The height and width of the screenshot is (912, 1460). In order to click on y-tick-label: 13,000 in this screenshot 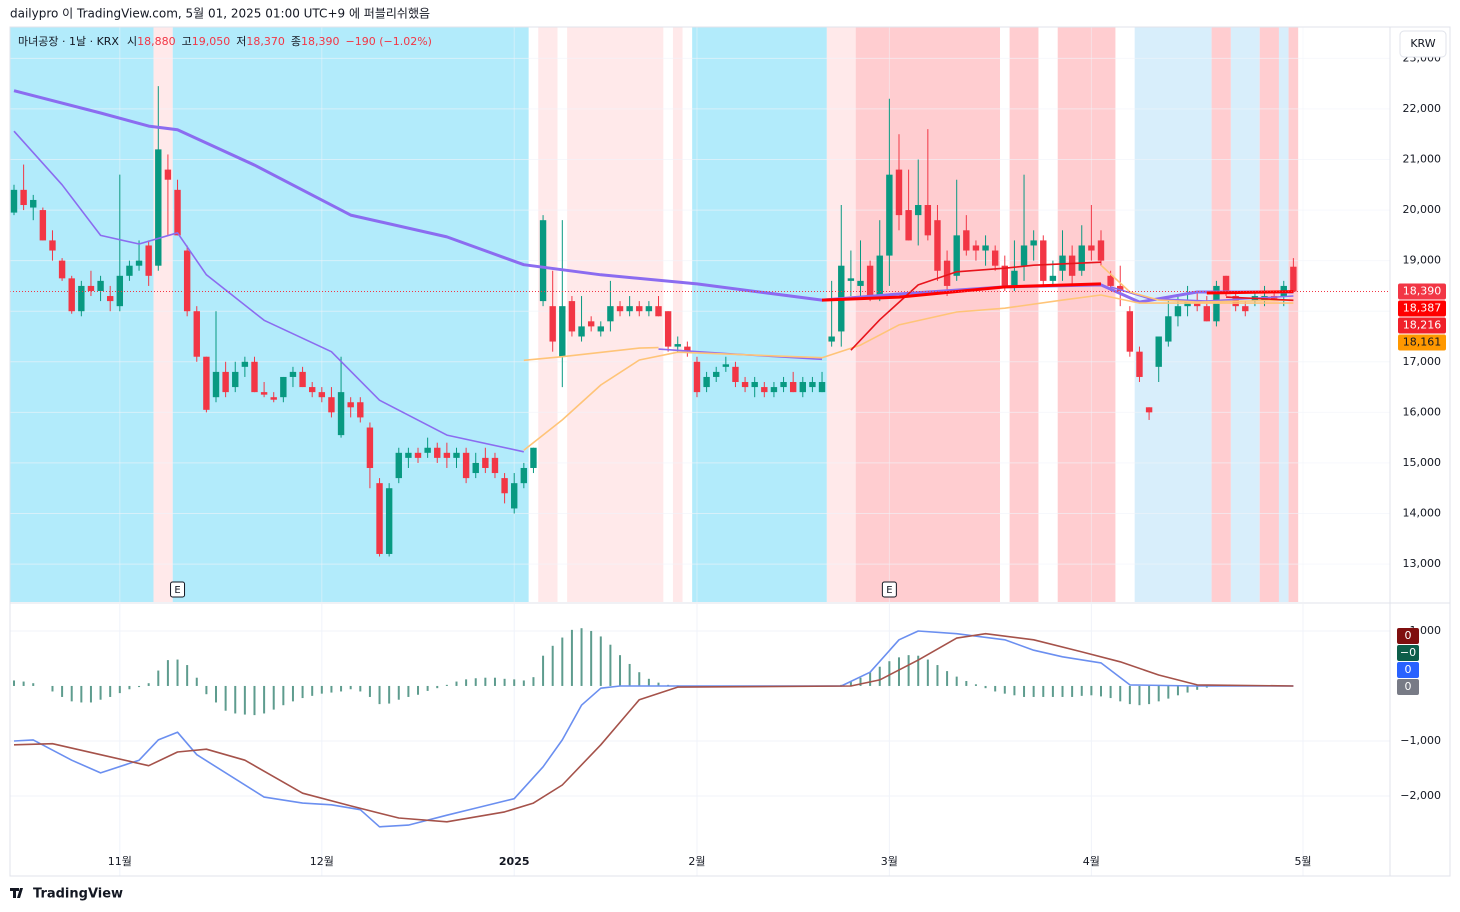, I will do `click(1422, 563)`.